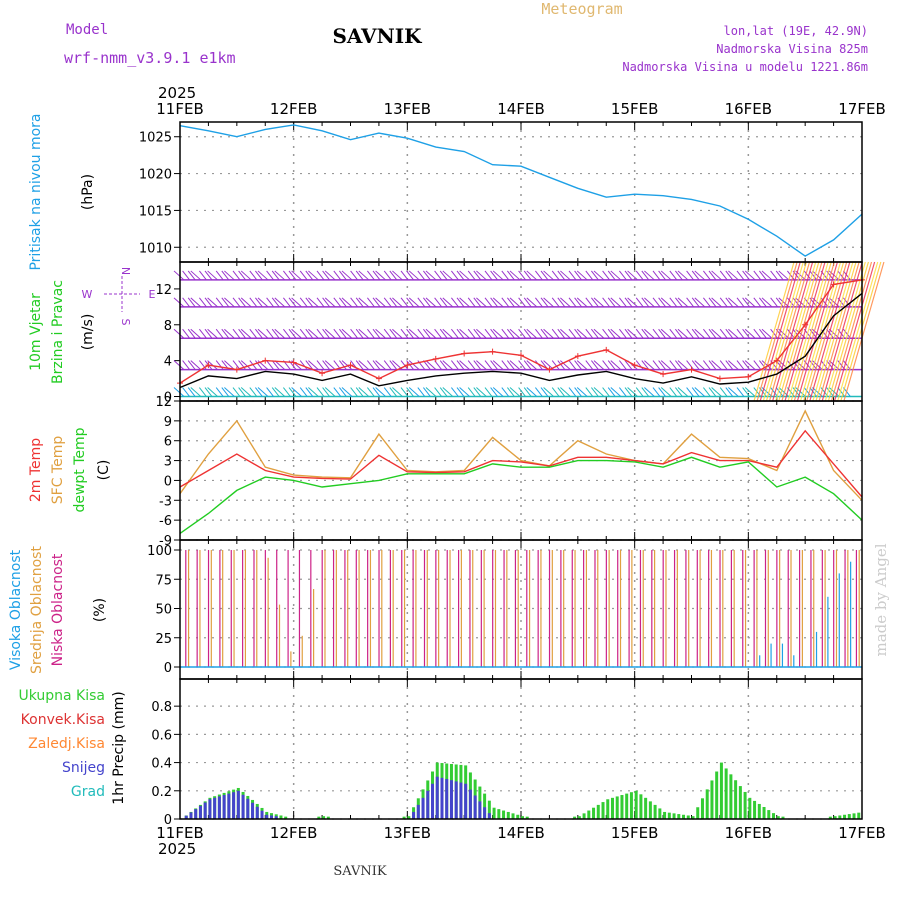 The width and height of the screenshot is (900, 900). What do you see at coordinates (63, 720) in the screenshot?
I see `precip-legend-item: Konvek.Kisa` at bounding box center [63, 720].